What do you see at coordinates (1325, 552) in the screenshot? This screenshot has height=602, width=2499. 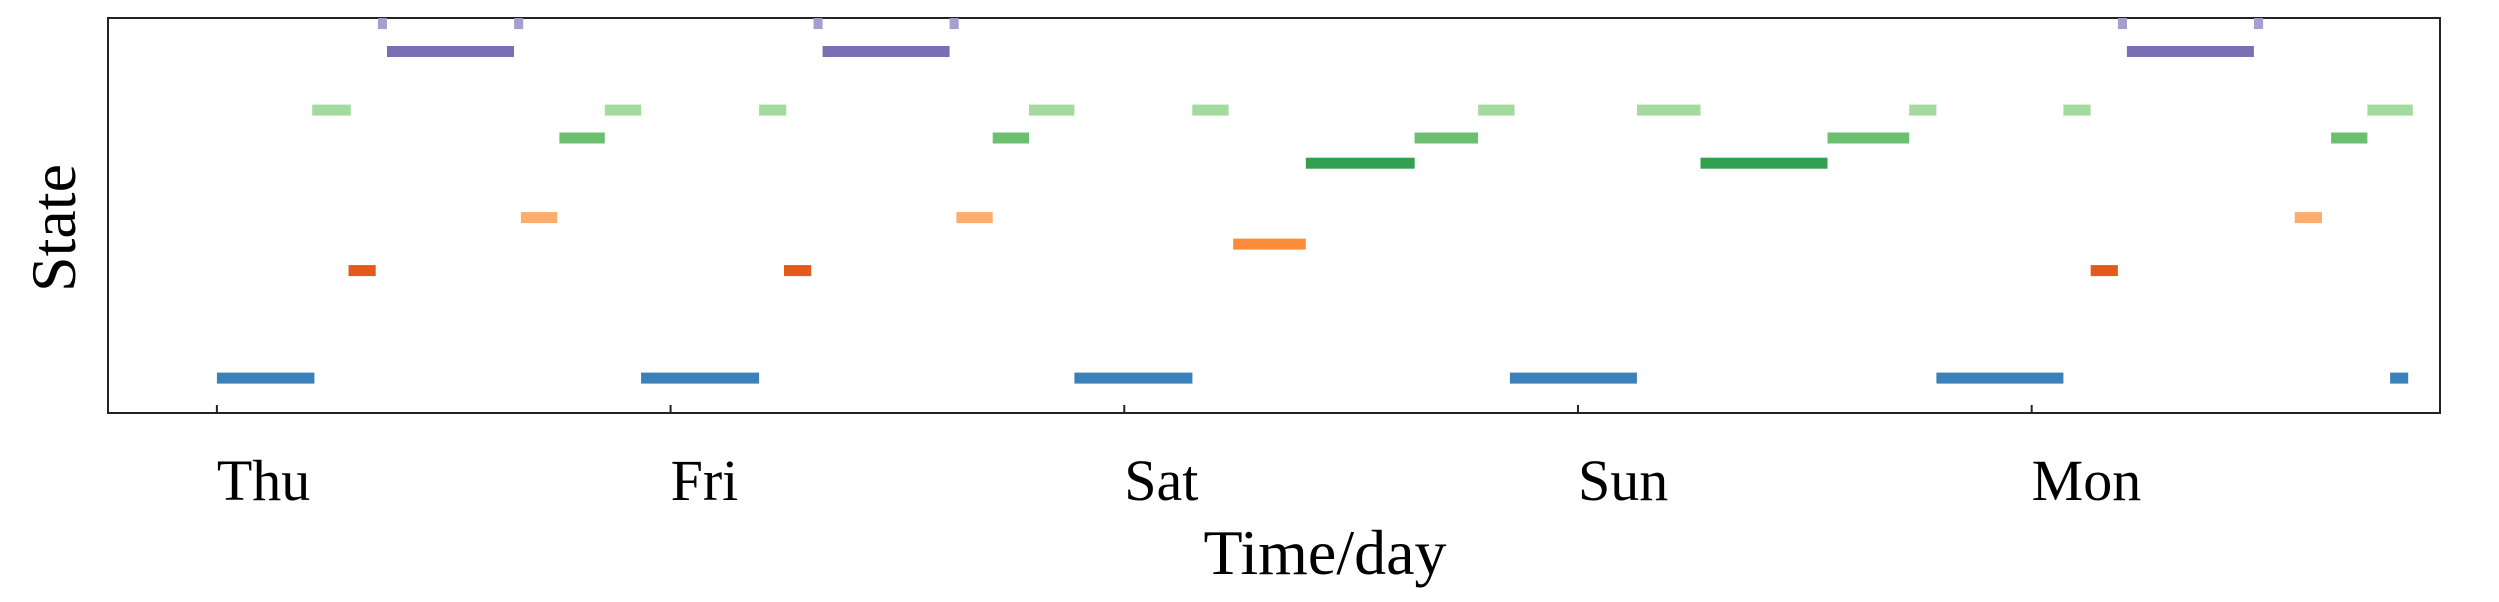 I see `x-axis-label: Time/day` at bounding box center [1325, 552].